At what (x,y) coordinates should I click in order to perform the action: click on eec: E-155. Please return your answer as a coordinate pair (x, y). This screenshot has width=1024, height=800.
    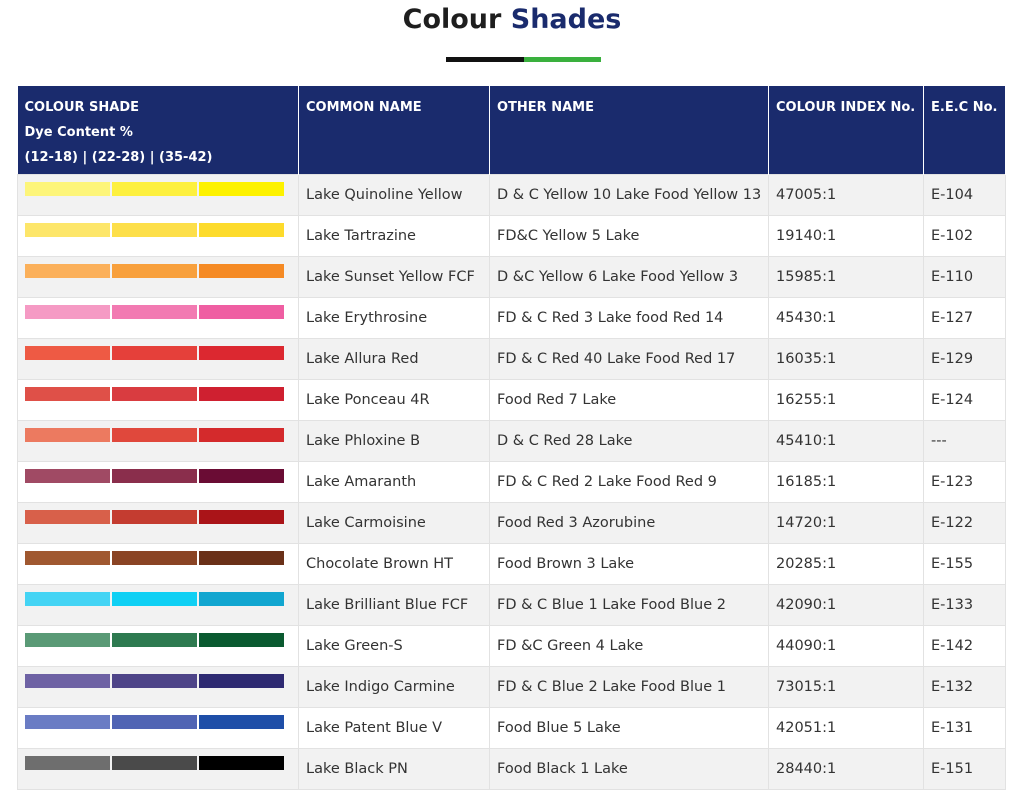
    Looking at the image, I should click on (964, 564).